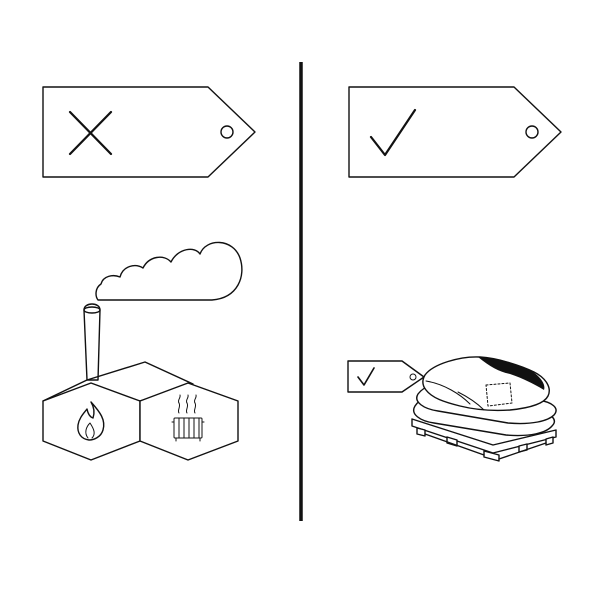 The height and width of the screenshot is (600, 600). Describe the element at coordinates (169, 271) in the screenshot. I see `smoke-cloud-icon` at that location.